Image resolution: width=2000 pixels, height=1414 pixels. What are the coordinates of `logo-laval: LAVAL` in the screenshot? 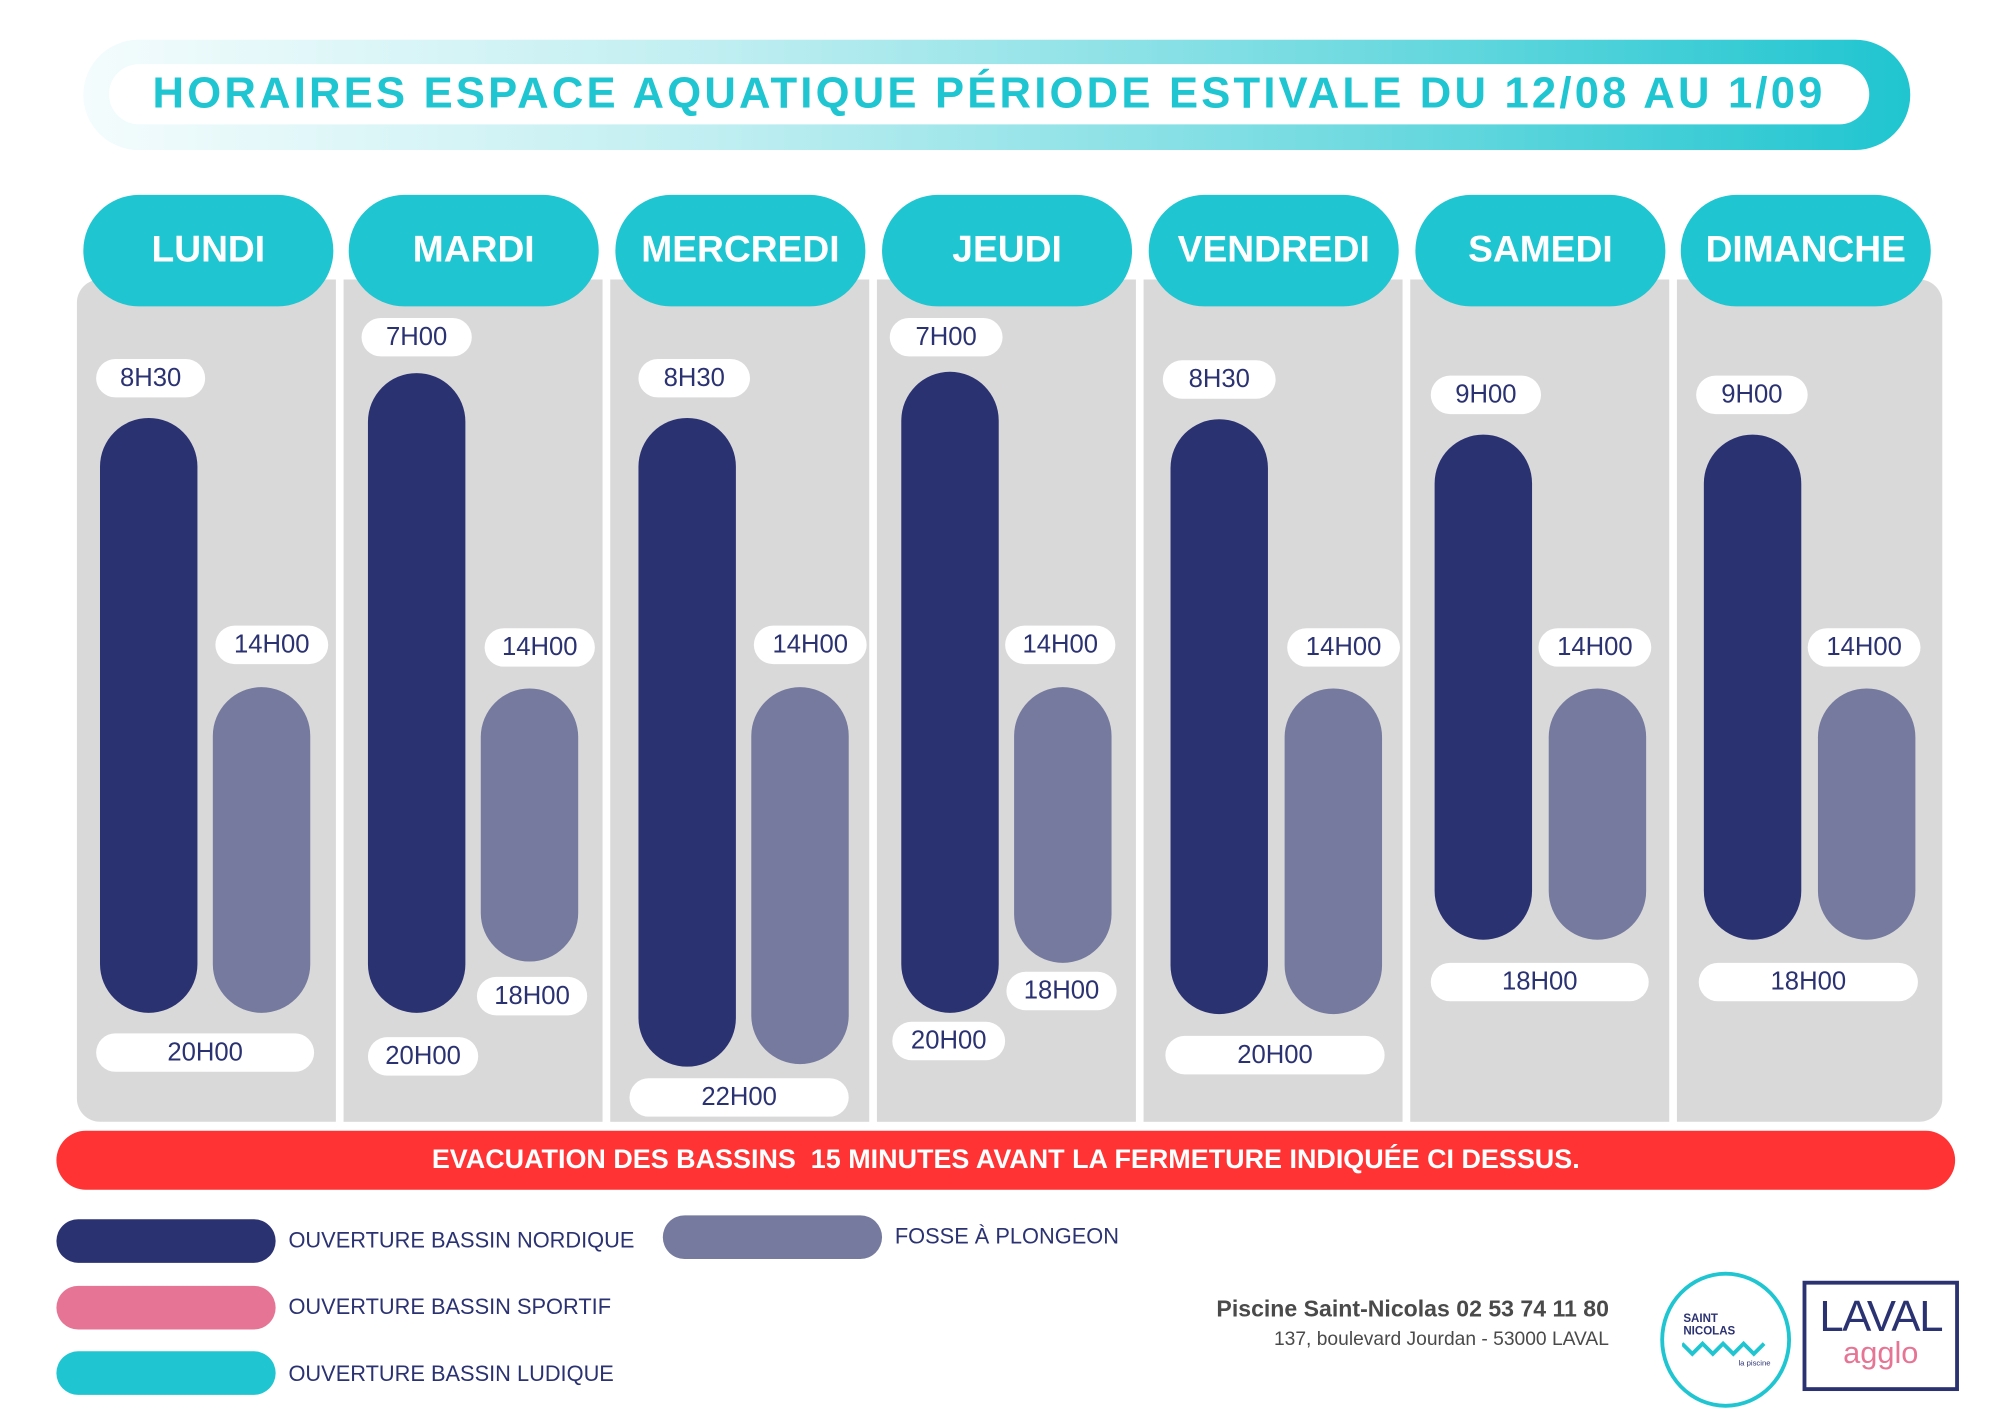 It's located at (1881, 1317).